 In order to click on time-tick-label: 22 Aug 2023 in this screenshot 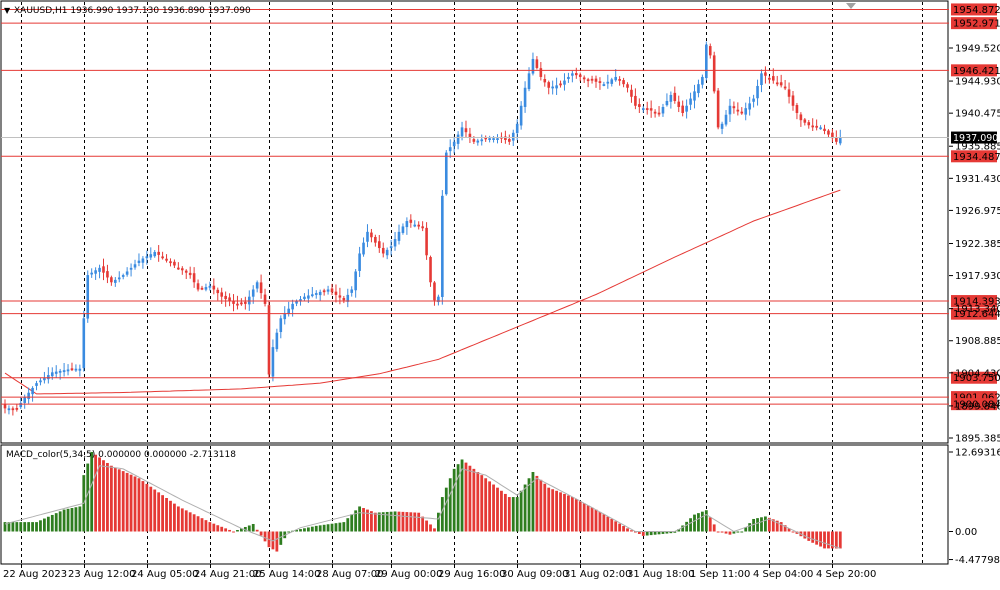, I will do `click(35, 574)`.